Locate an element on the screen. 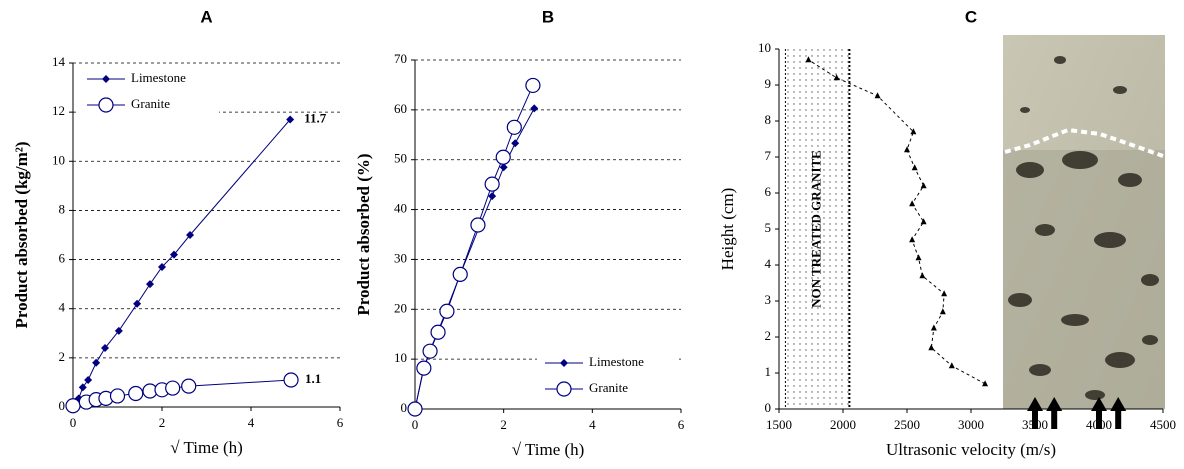 The height and width of the screenshot is (469, 1184). x-tick-label: 2000 is located at coordinates (843, 424).